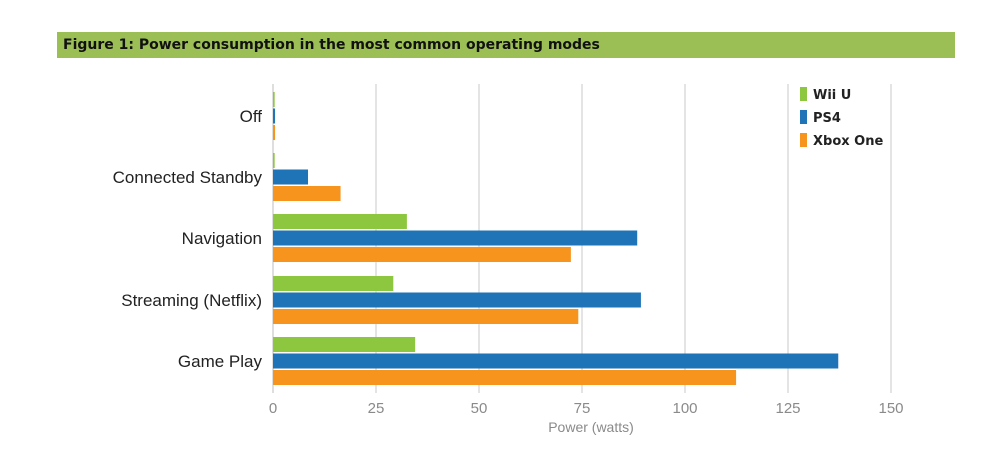 The image size is (1005, 464). What do you see at coordinates (479, 408) in the screenshot?
I see `x-tick-label: 50` at bounding box center [479, 408].